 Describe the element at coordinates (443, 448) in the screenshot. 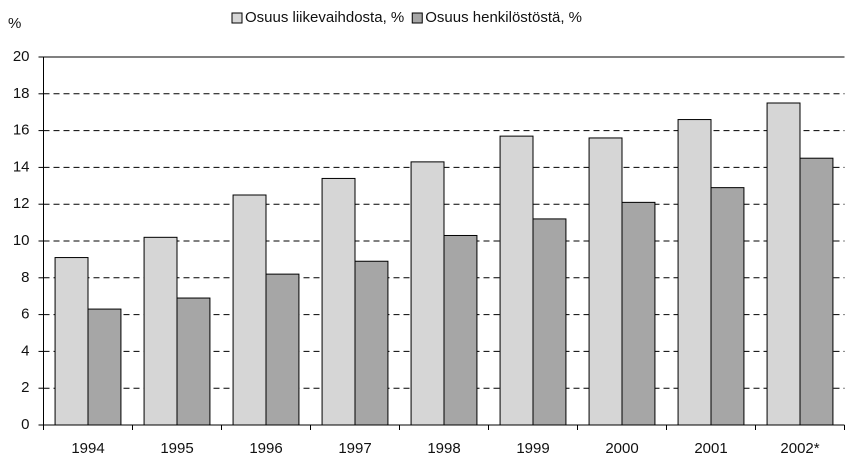

I see `x-tick-label: 1998` at that location.